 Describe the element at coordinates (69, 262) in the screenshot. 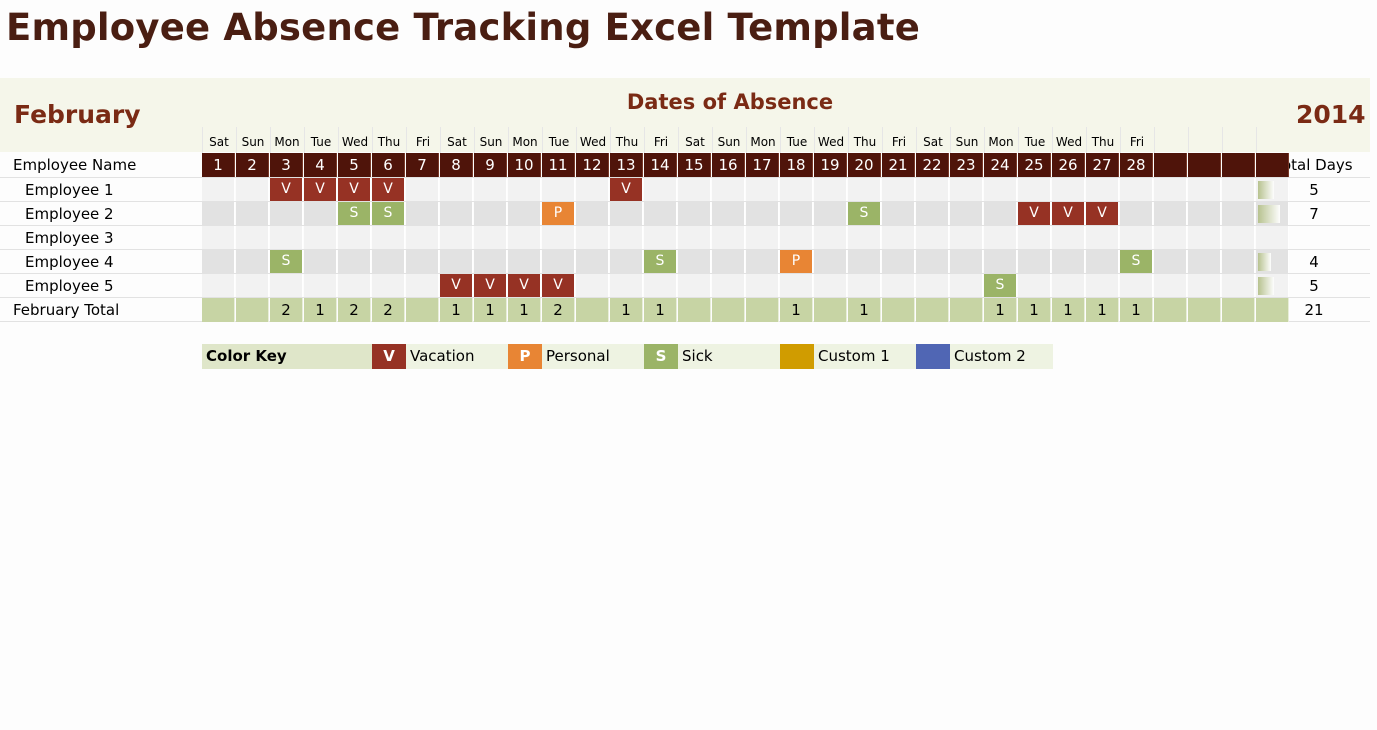

I see `employee-name: Employee 4` at that location.